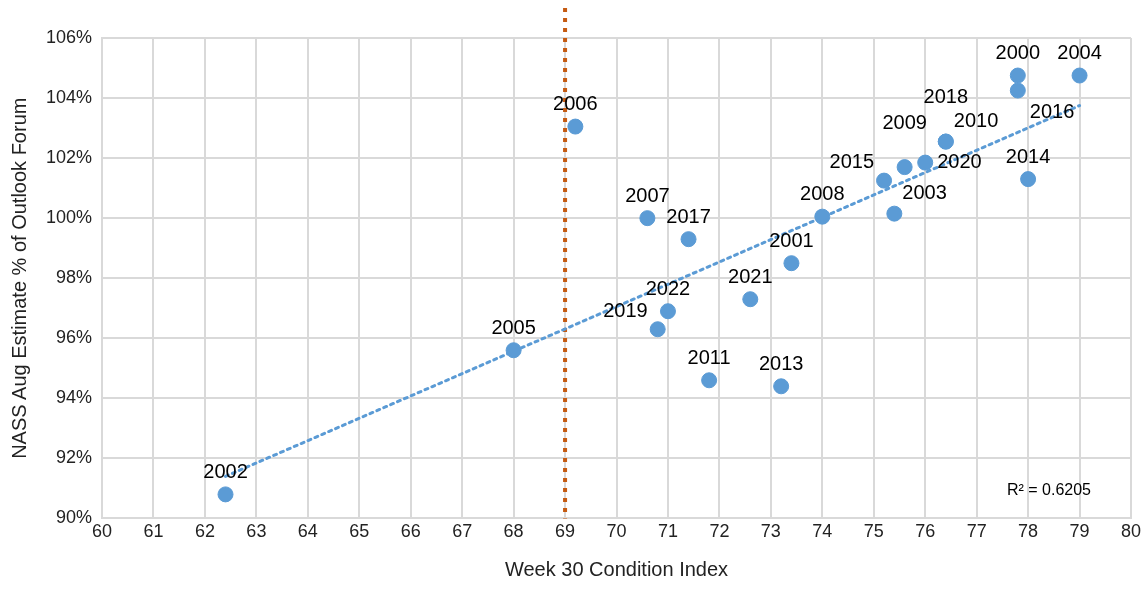 The image size is (1145, 590). Describe the element at coordinates (410, 531) in the screenshot. I see `x-tick-label: 66` at that location.